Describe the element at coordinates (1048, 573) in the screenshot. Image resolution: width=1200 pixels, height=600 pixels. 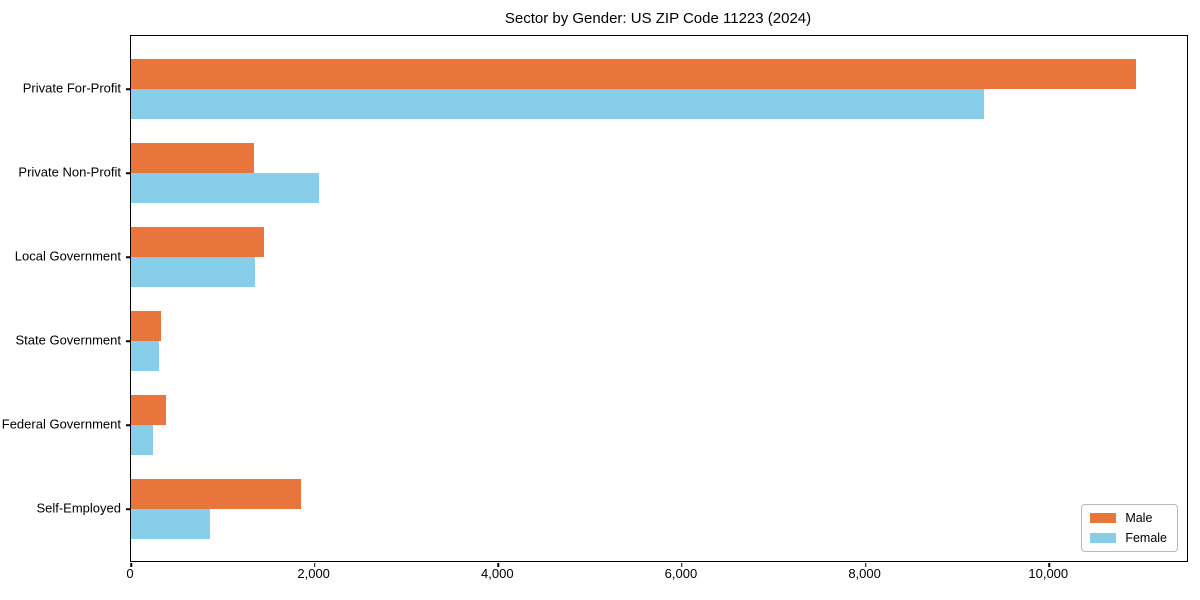
I see `x-axis-label: 10,000` at that location.